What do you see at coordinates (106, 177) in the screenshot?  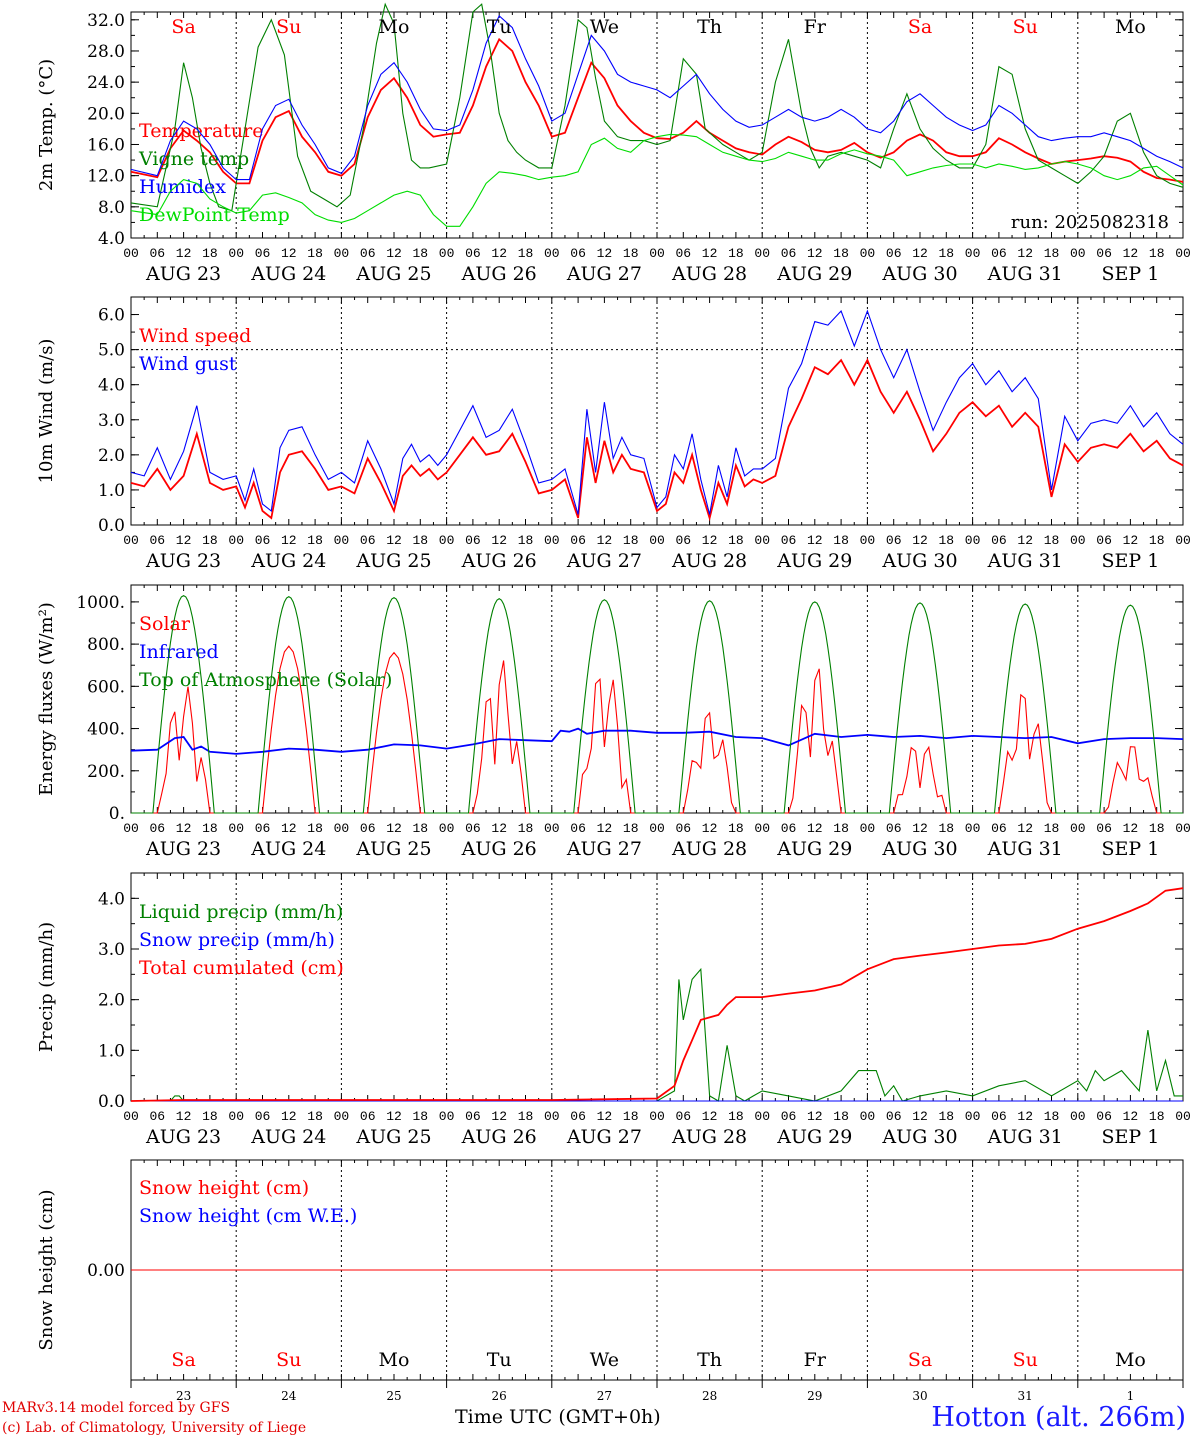 I see `y-tick-label: 12.0` at bounding box center [106, 177].